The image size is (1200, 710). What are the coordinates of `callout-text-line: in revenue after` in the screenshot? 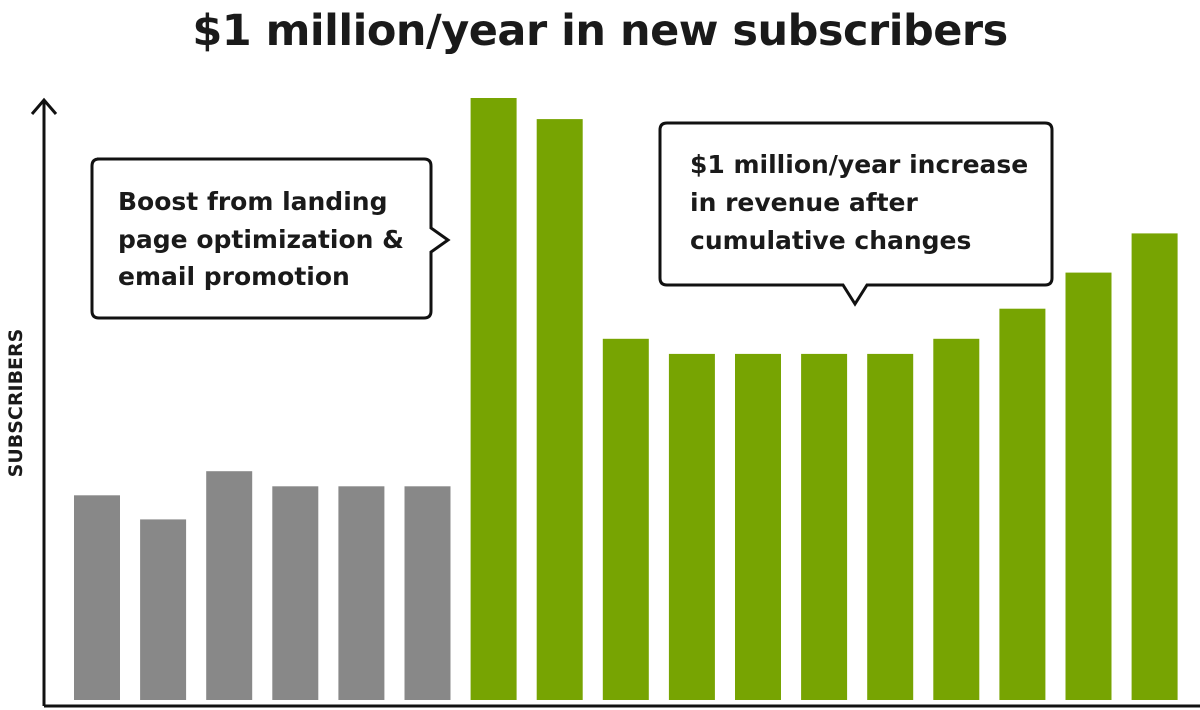 It's located at (804, 202).